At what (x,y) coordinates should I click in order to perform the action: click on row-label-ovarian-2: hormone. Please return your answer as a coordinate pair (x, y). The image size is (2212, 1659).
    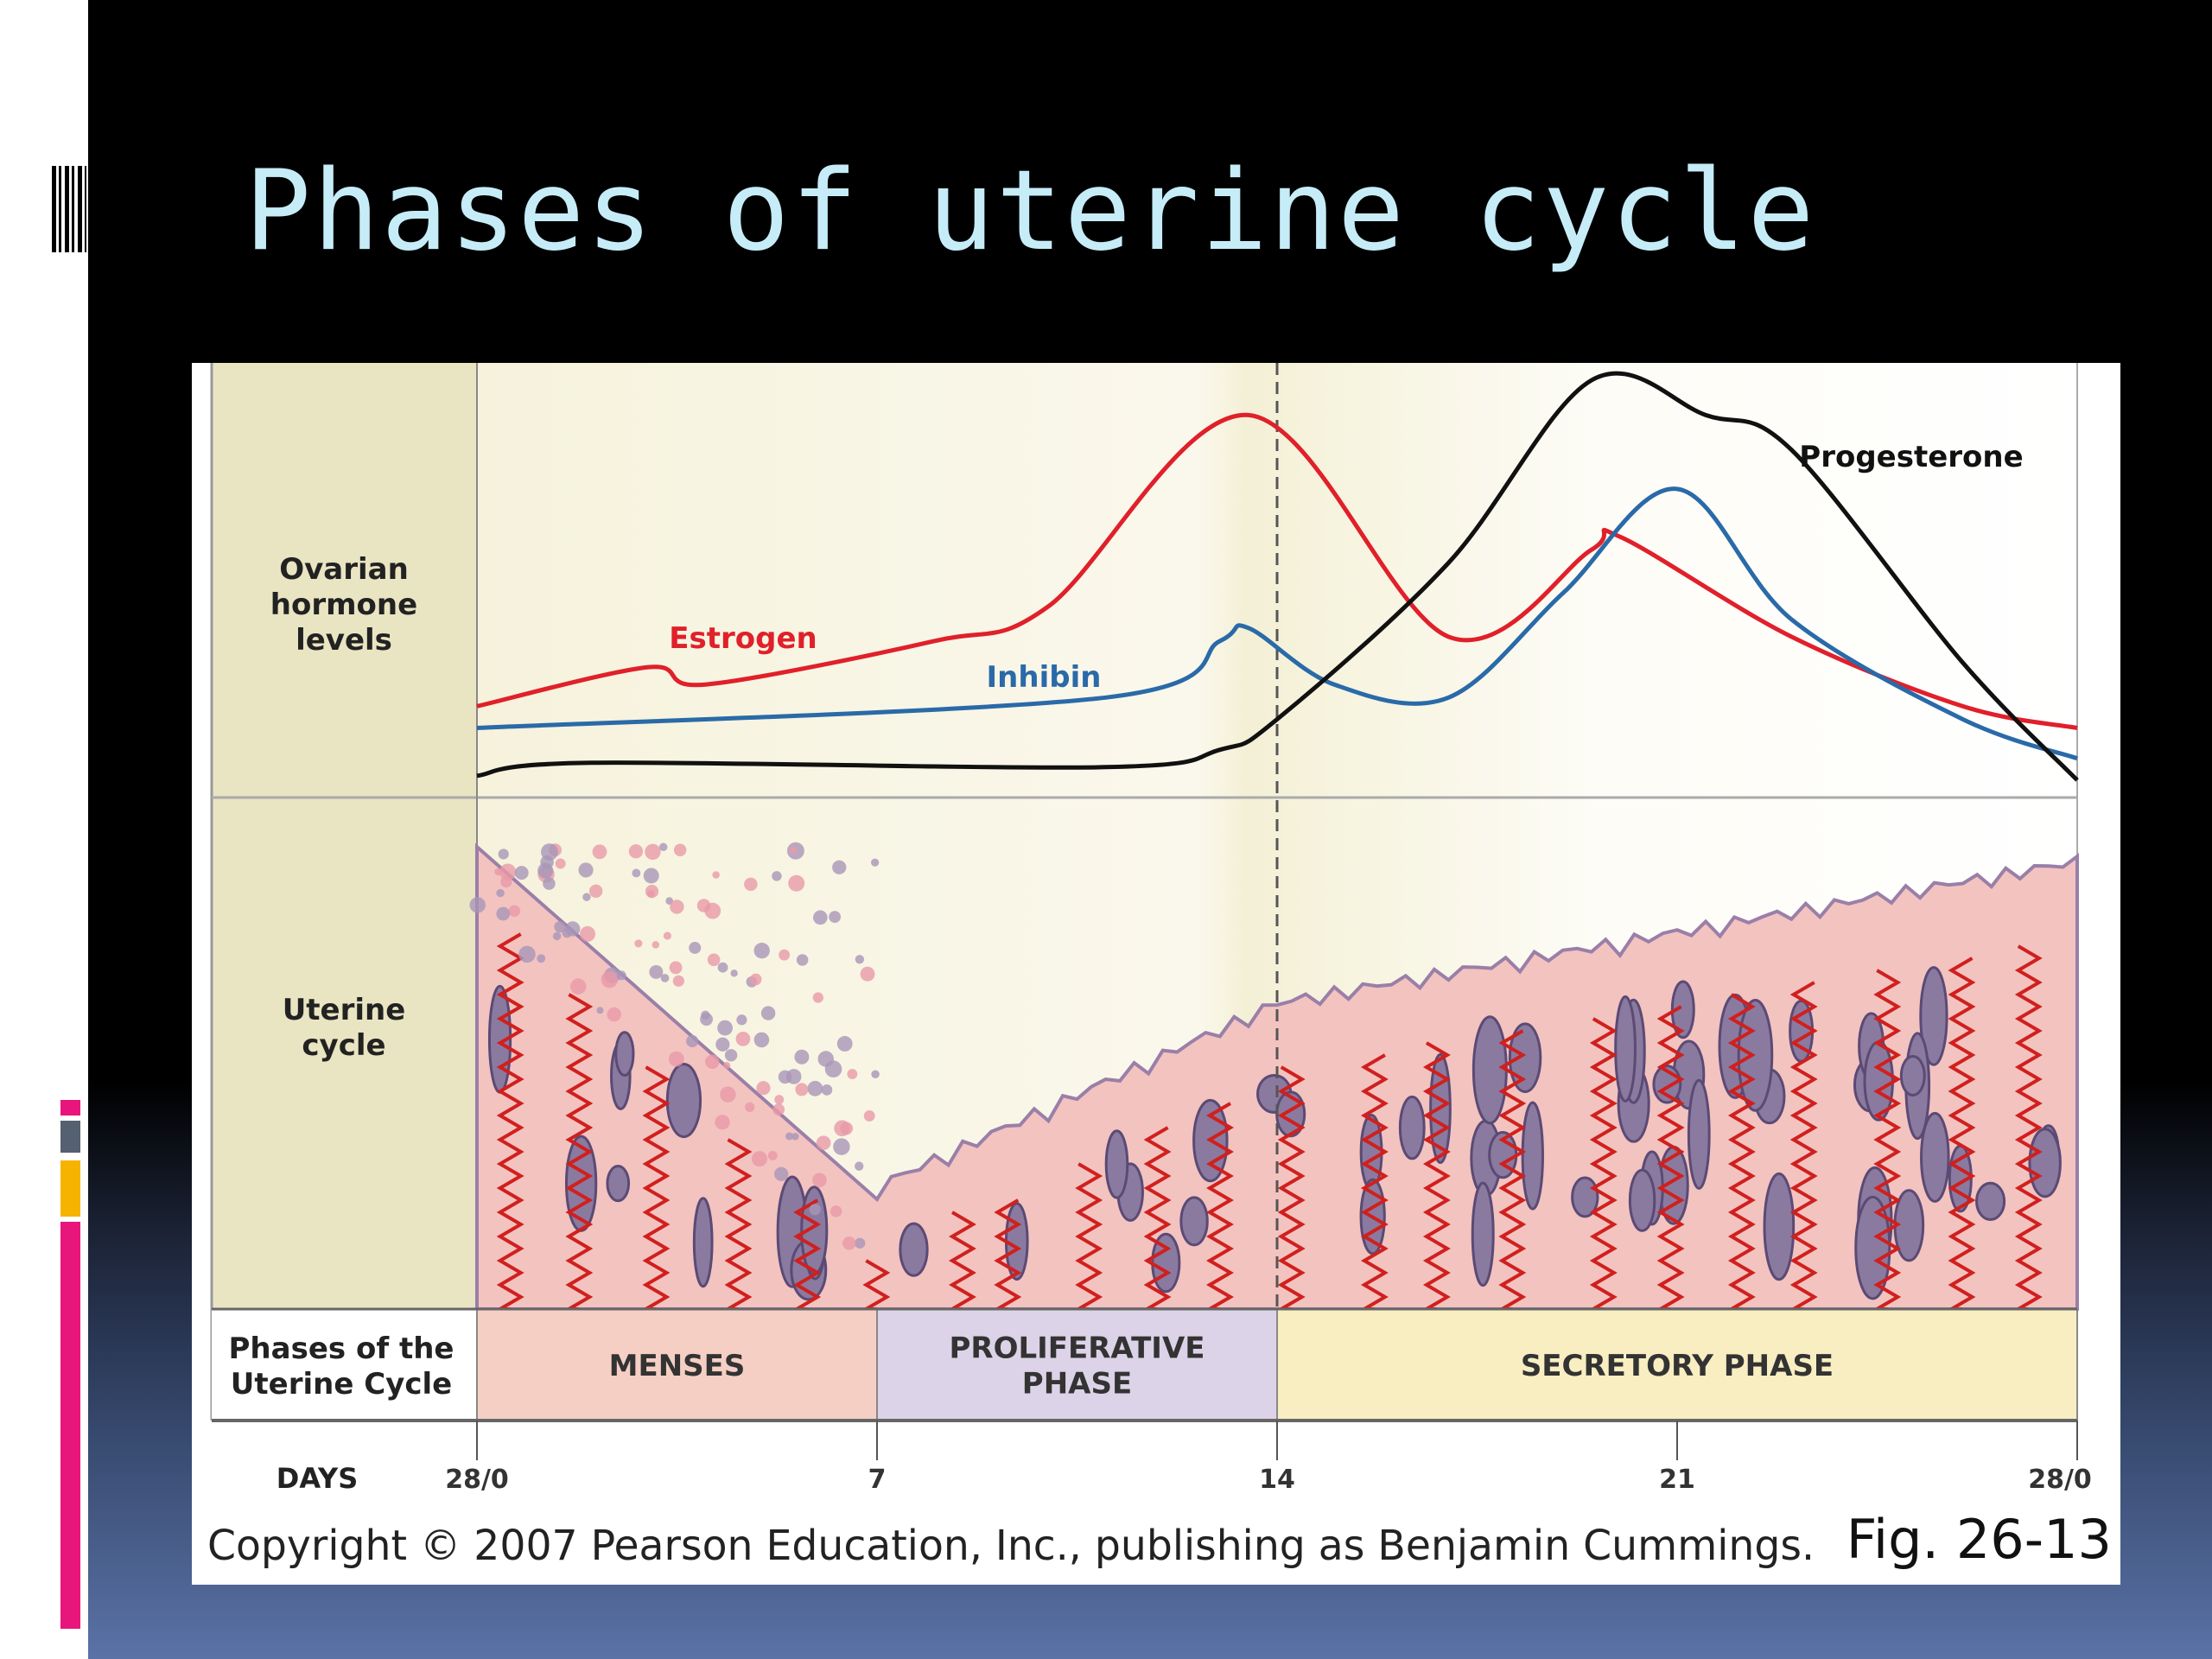
    Looking at the image, I should click on (343, 605).